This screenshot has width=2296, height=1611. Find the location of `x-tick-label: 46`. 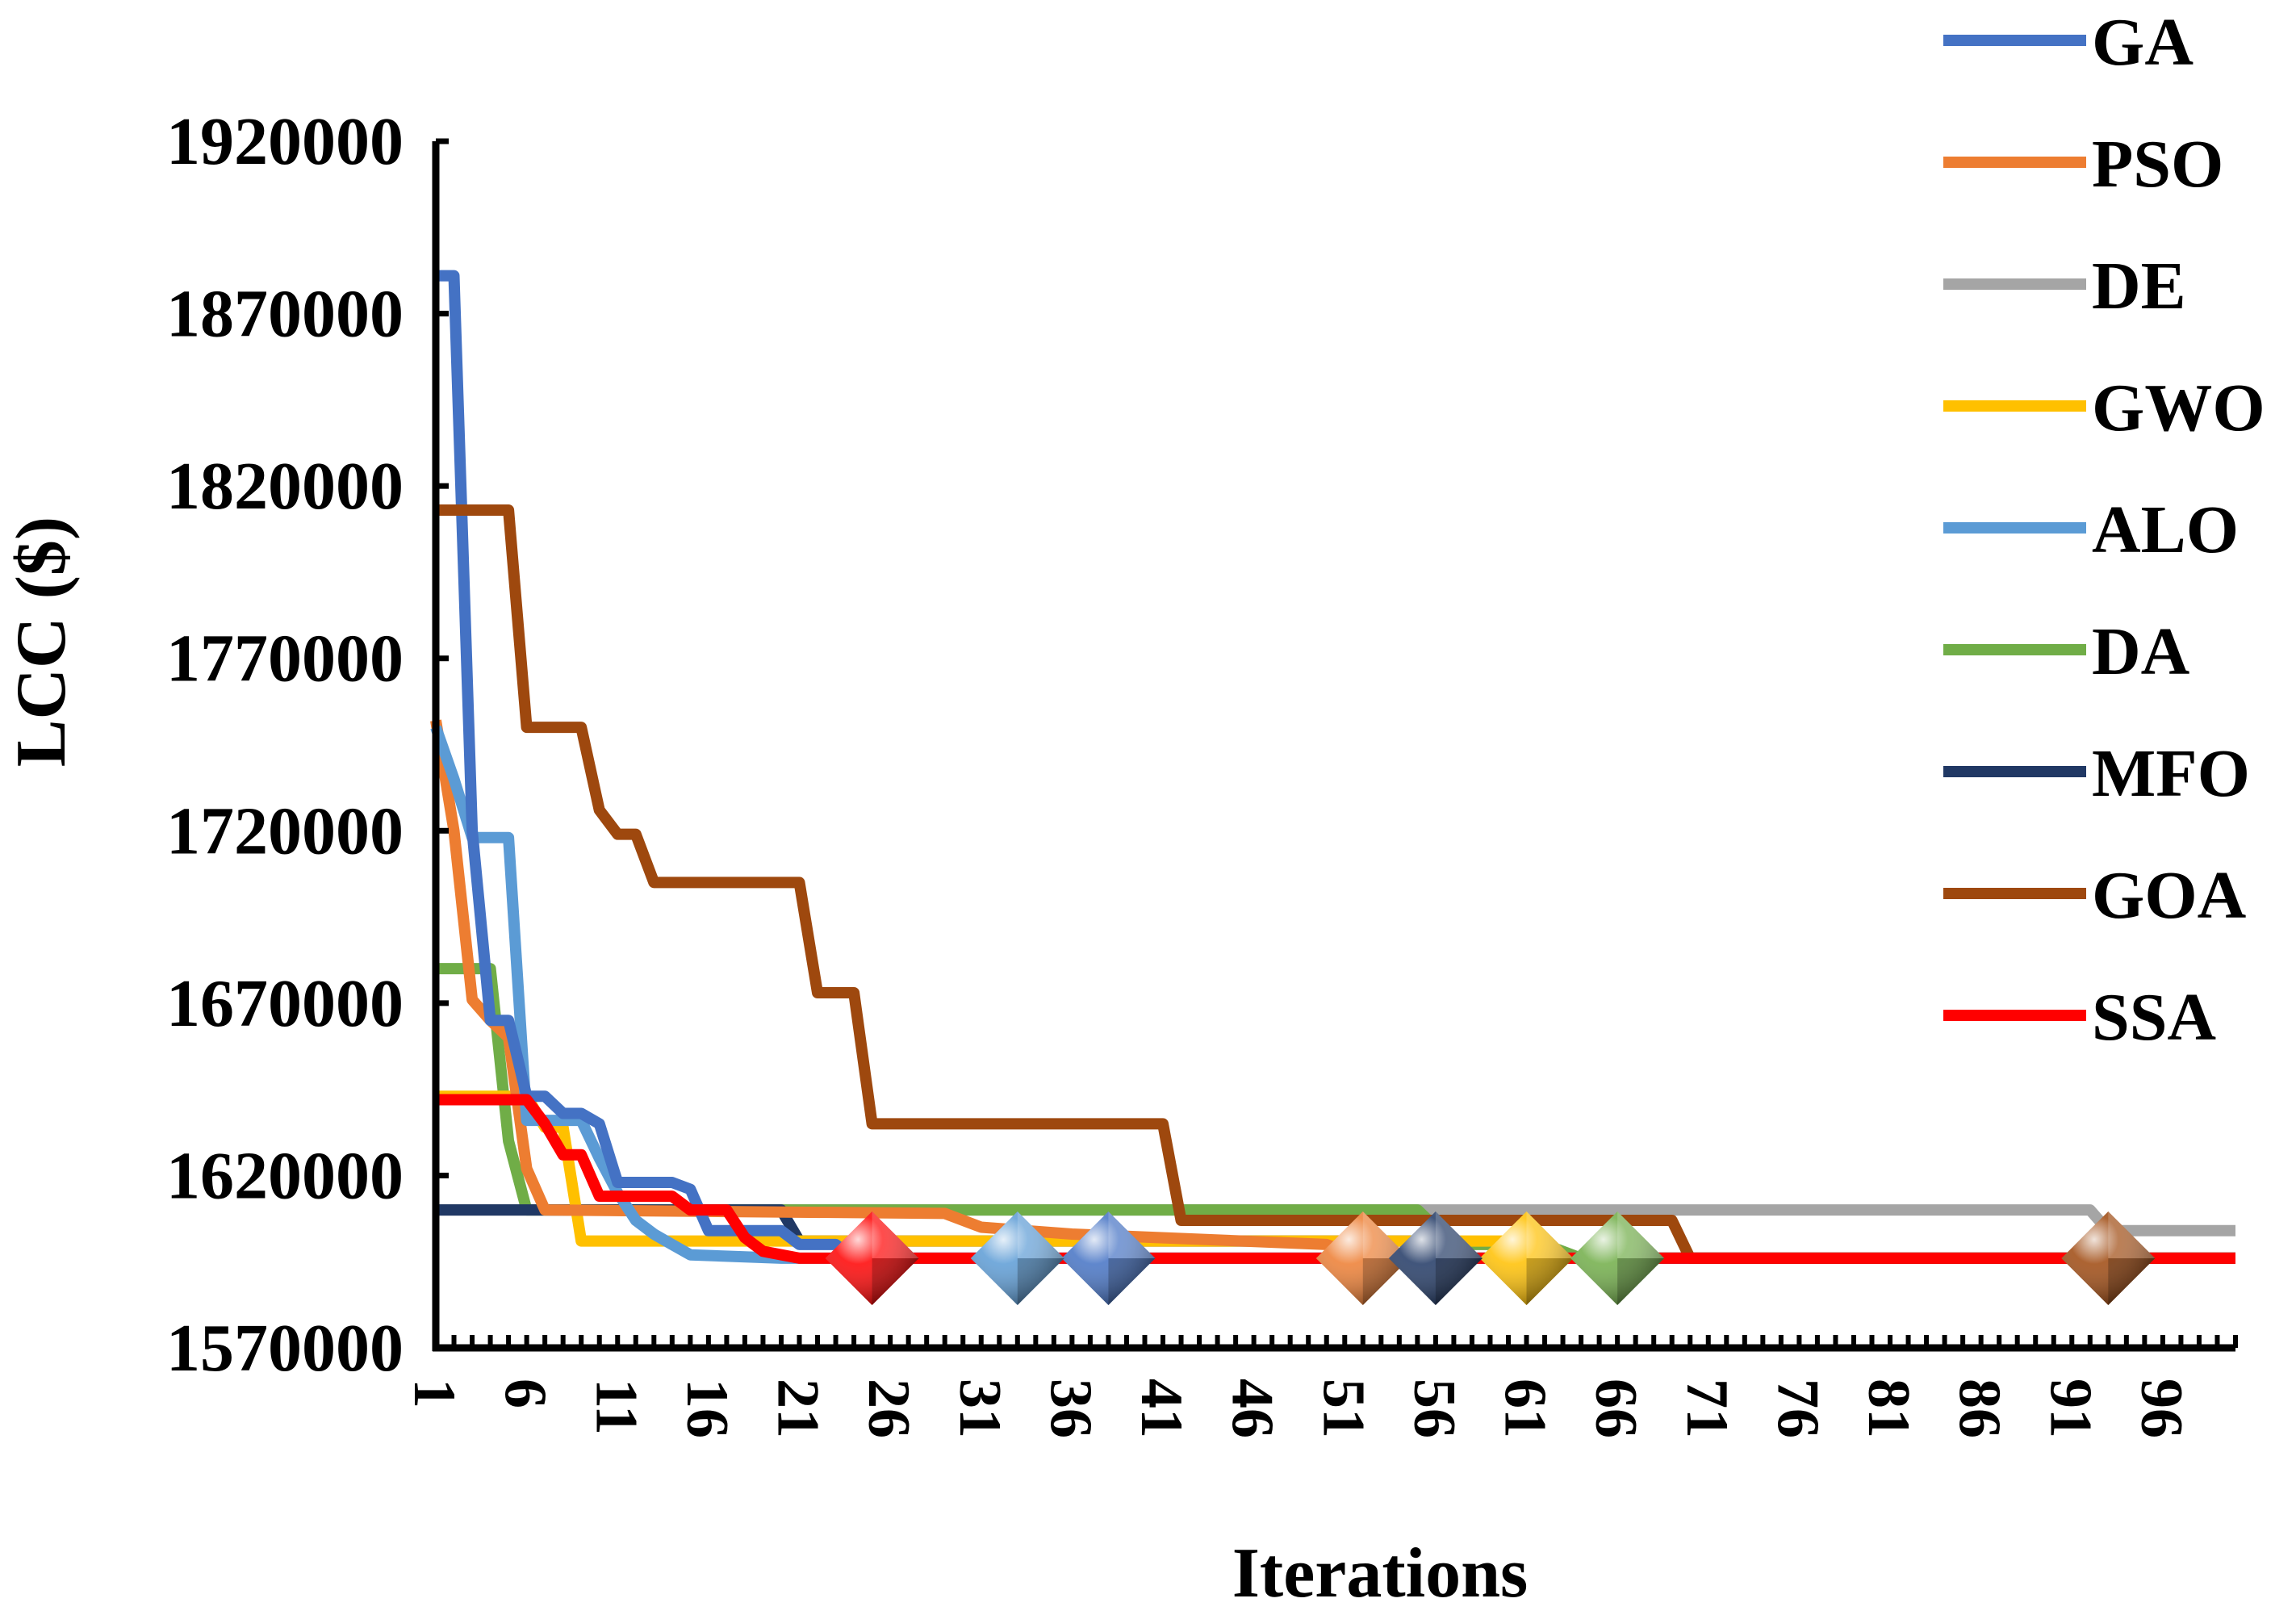

x-tick-label: 46 is located at coordinates (1252, 1408).